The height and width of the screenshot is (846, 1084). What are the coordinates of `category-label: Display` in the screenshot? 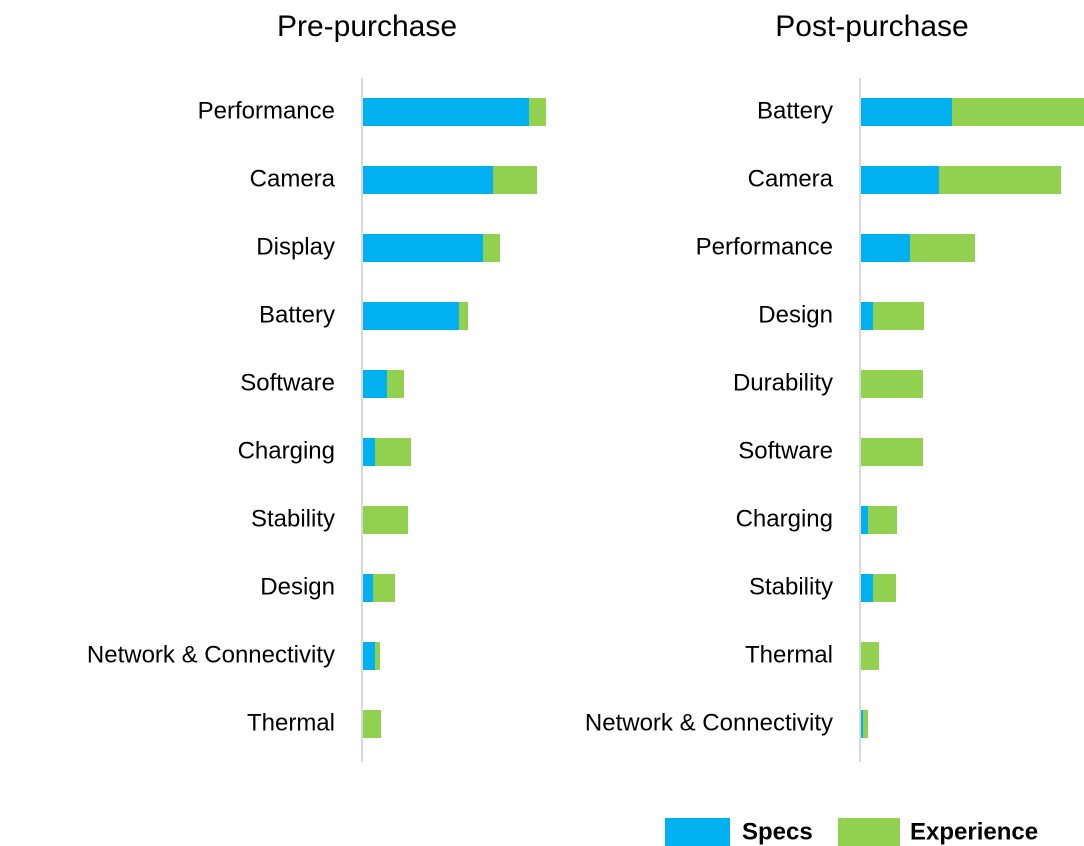 It's located at (295, 246).